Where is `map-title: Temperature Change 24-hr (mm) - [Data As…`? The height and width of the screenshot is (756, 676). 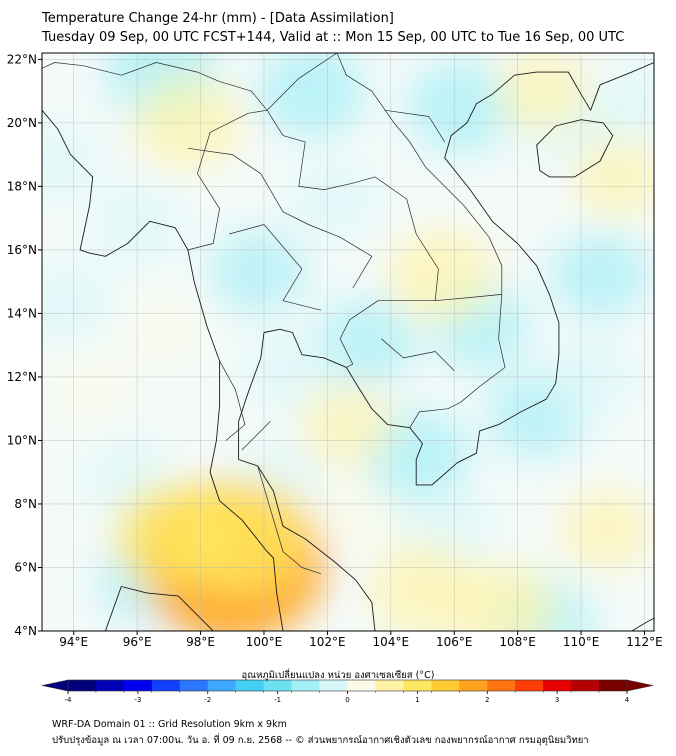 map-title: Temperature Change 24-hr (mm) - [Data As… is located at coordinates (218, 18).